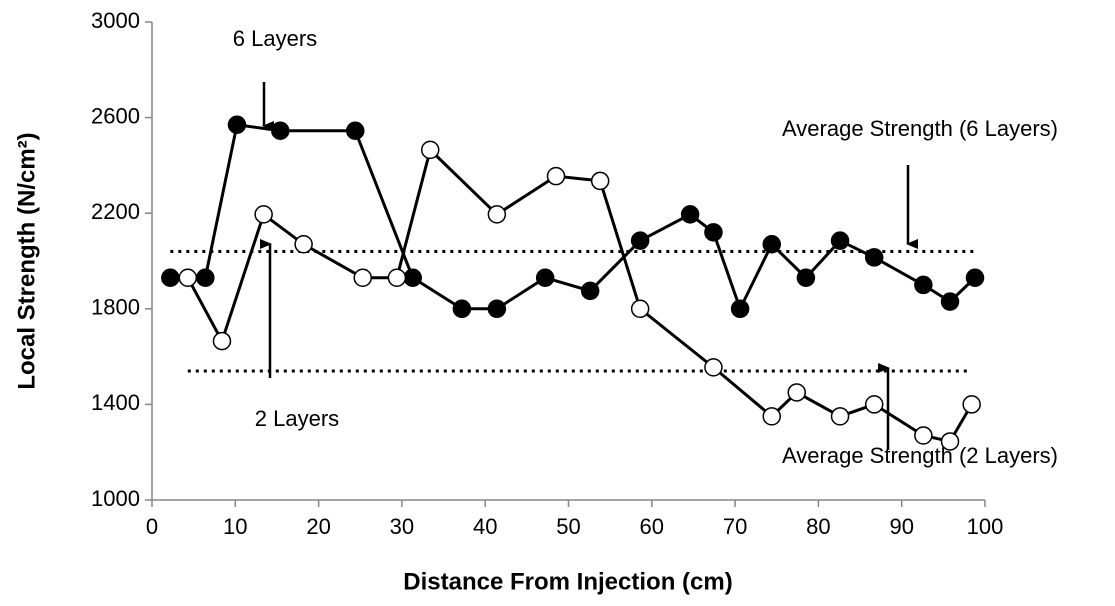 The image size is (1115, 606). What do you see at coordinates (115, 20) in the screenshot?
I see `y-tick-label: 3000` at bounding box center [115, 20].